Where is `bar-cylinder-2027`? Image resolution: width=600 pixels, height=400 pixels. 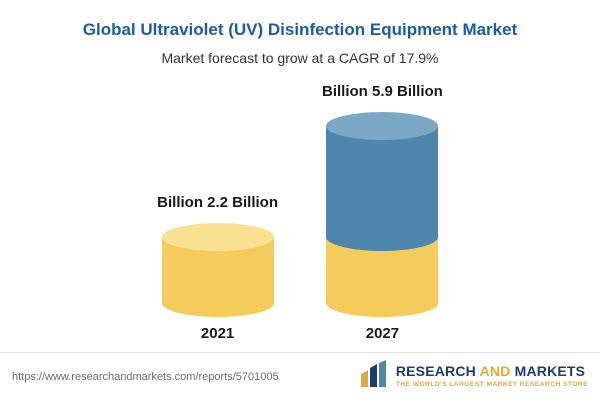 bar-cylinder-2027 is located at coordinates (382, 214).